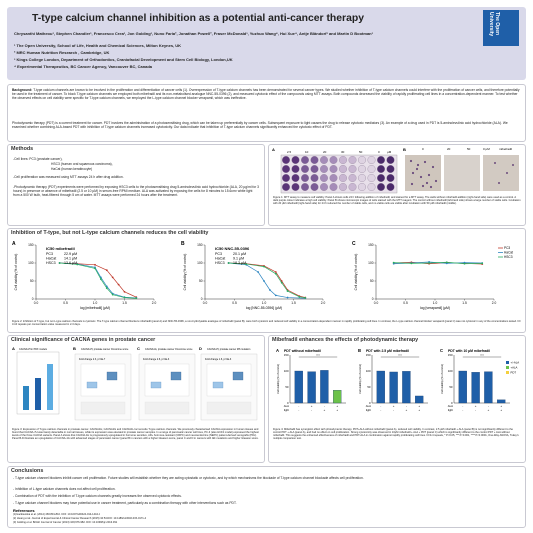 The height and width of the screenshot is (533, 533). What do you see at coordinates (494, 24) in the screenshot?
I see `logo-text: The Open University` at bounding box center [494, 24].